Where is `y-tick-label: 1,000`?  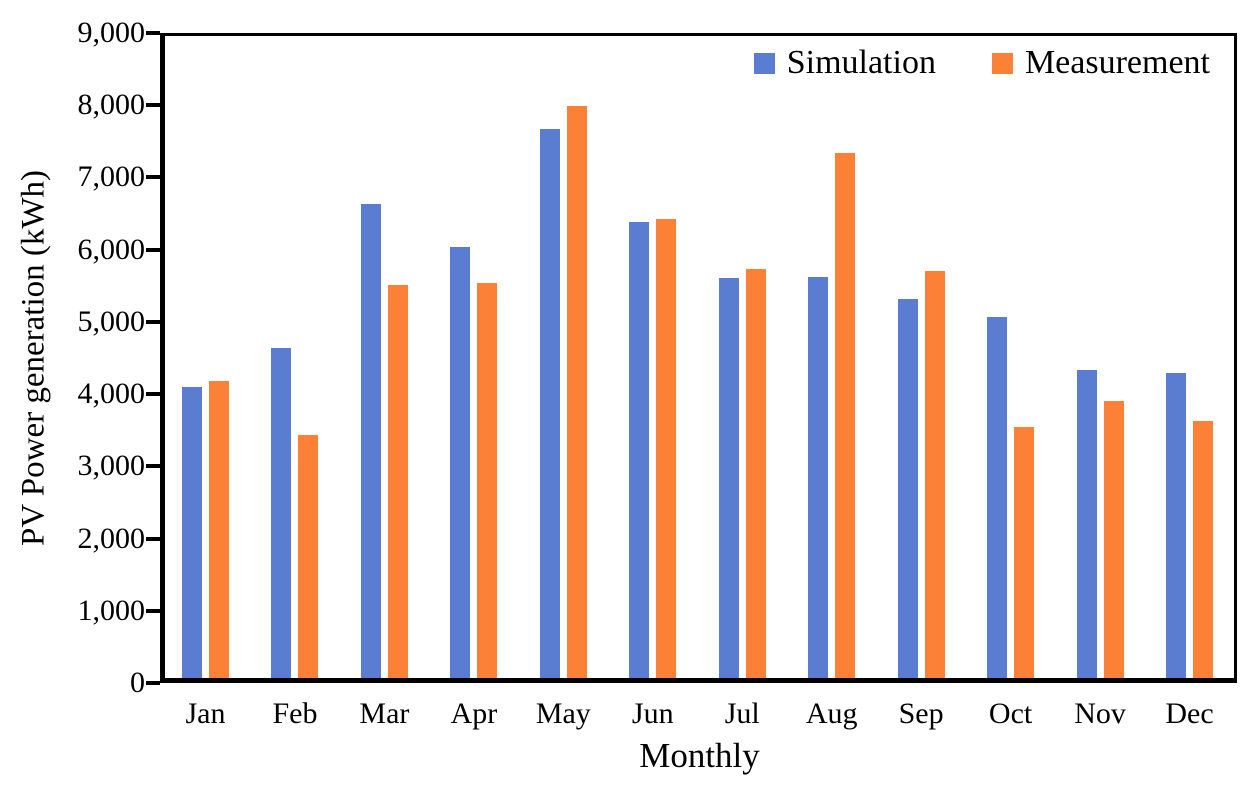 y-tick-label: 1,000 is located at coordinates (111, 610).